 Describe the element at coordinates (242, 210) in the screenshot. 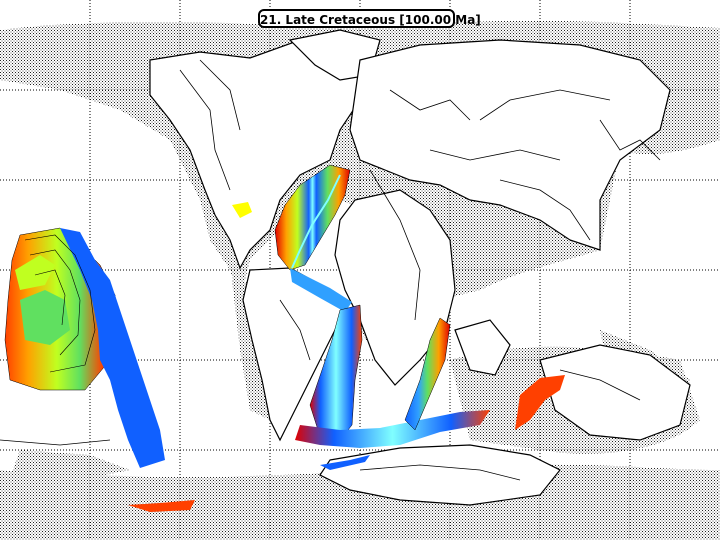

I see `gulf-seafloor` at that location.